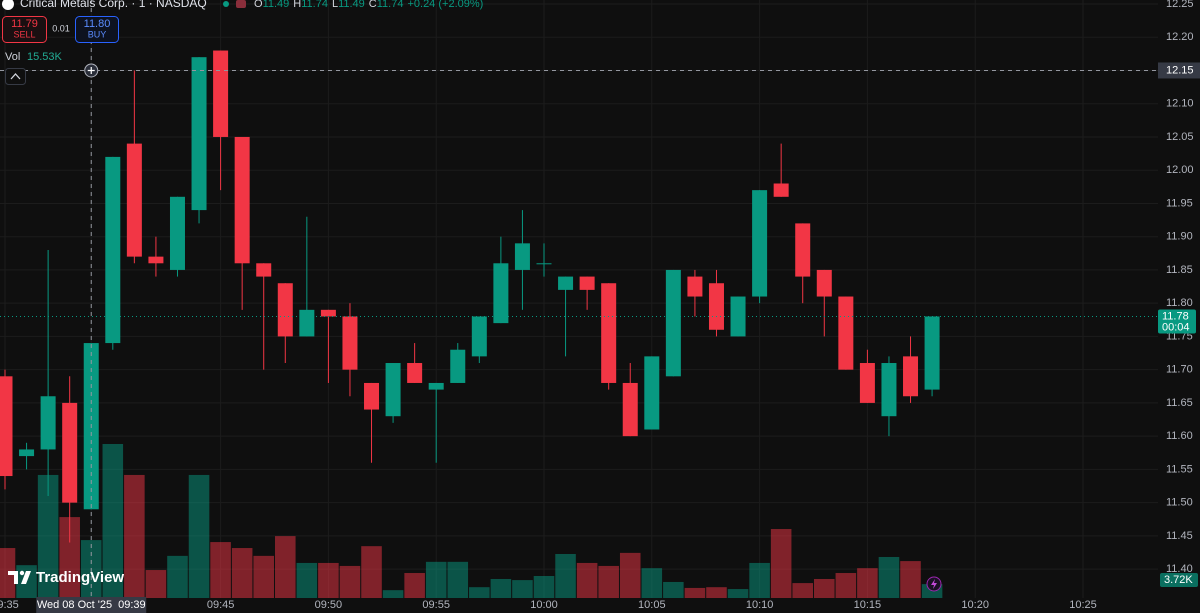 This screenshot has height=613, width=1200. I want to click on volume-title: Vol, so click(12, 57).